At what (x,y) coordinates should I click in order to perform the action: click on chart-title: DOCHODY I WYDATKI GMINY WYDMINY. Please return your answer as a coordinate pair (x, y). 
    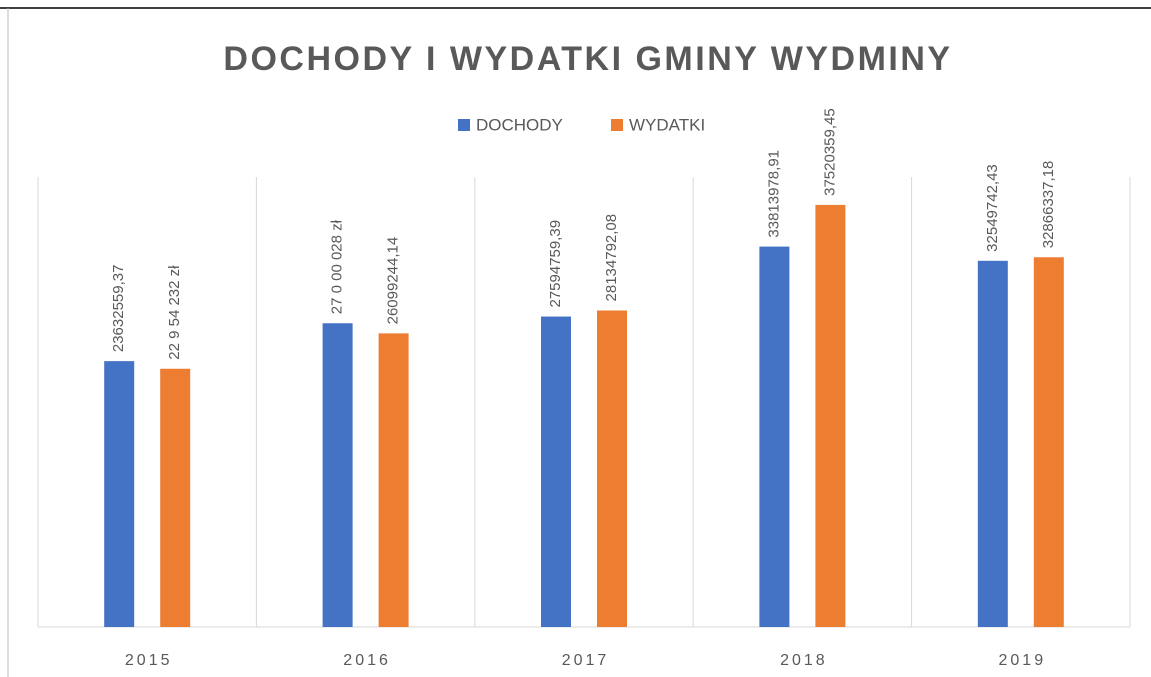
    Looking at the image, I should click on (587, 59).